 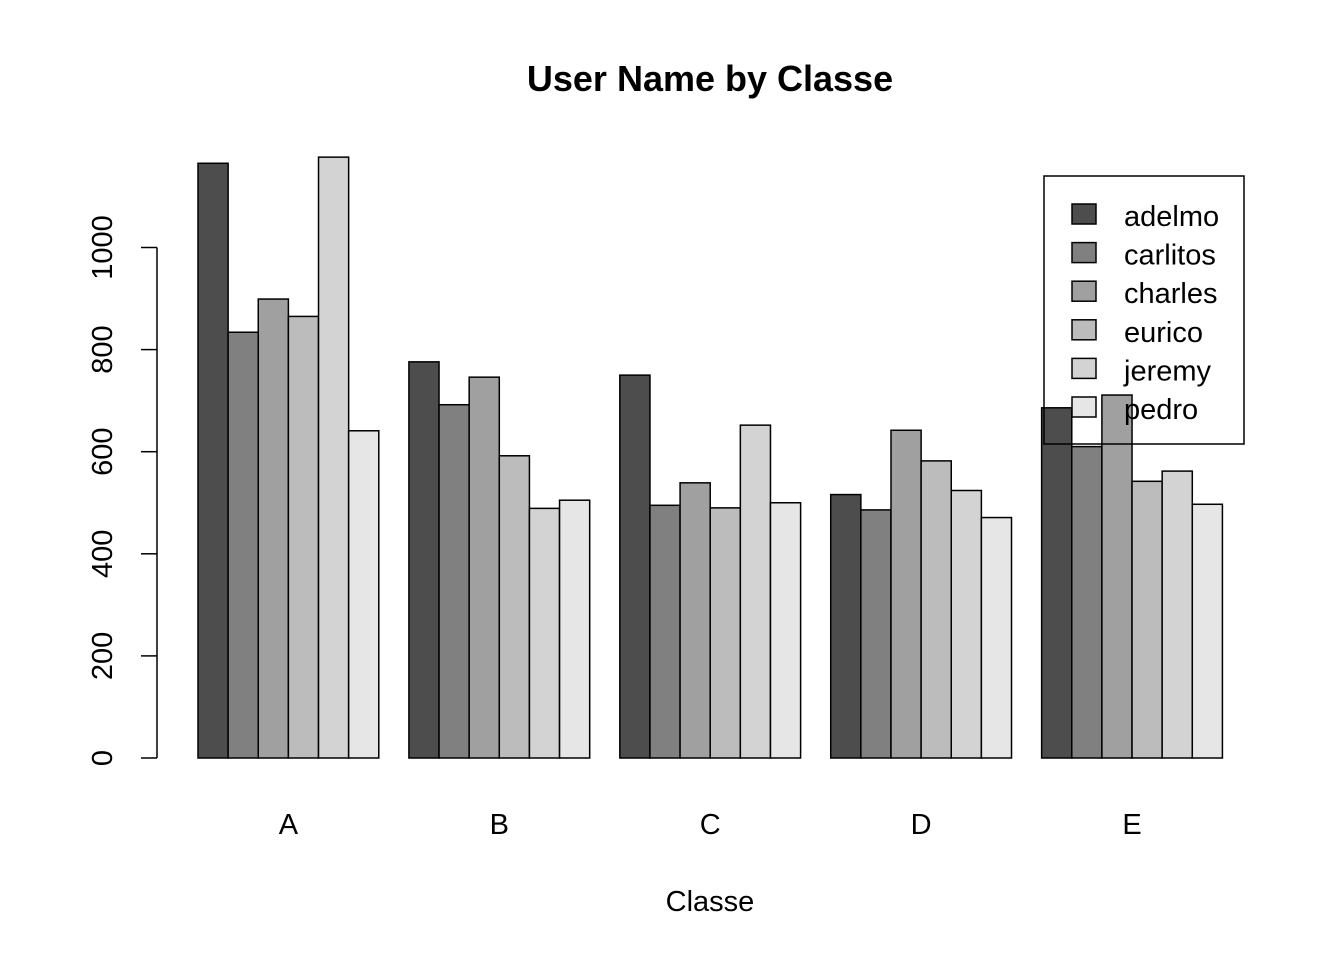 I want to click on legend-label-carlitos: carlitos, so click(x=1170, y=256).